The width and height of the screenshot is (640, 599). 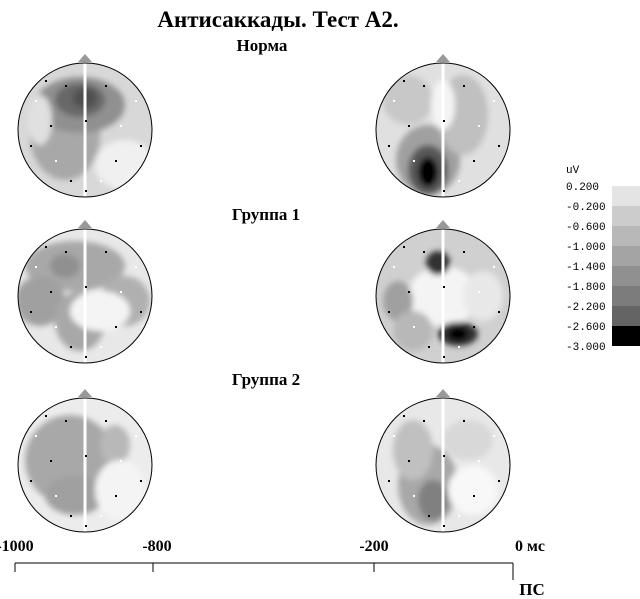 I want to click on scale-label: -2.200, so click(x=586, y=308).